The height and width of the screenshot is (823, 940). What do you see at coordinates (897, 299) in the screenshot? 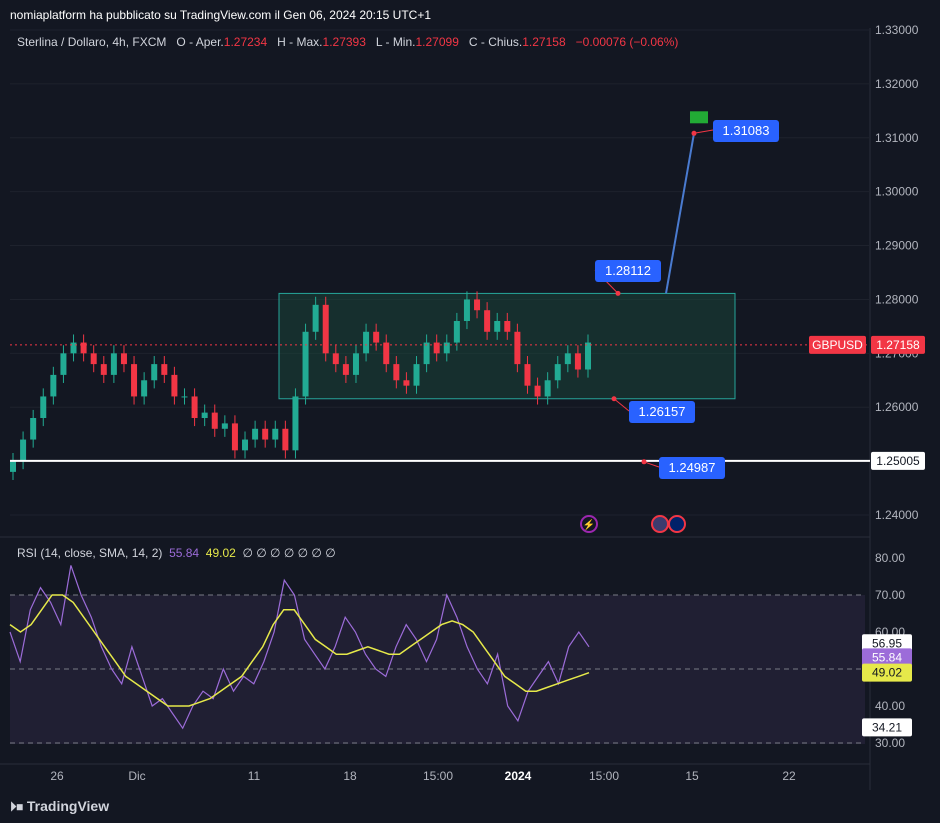
I see `price-tick-label: 1.28000` at bounding box center [897, 299].